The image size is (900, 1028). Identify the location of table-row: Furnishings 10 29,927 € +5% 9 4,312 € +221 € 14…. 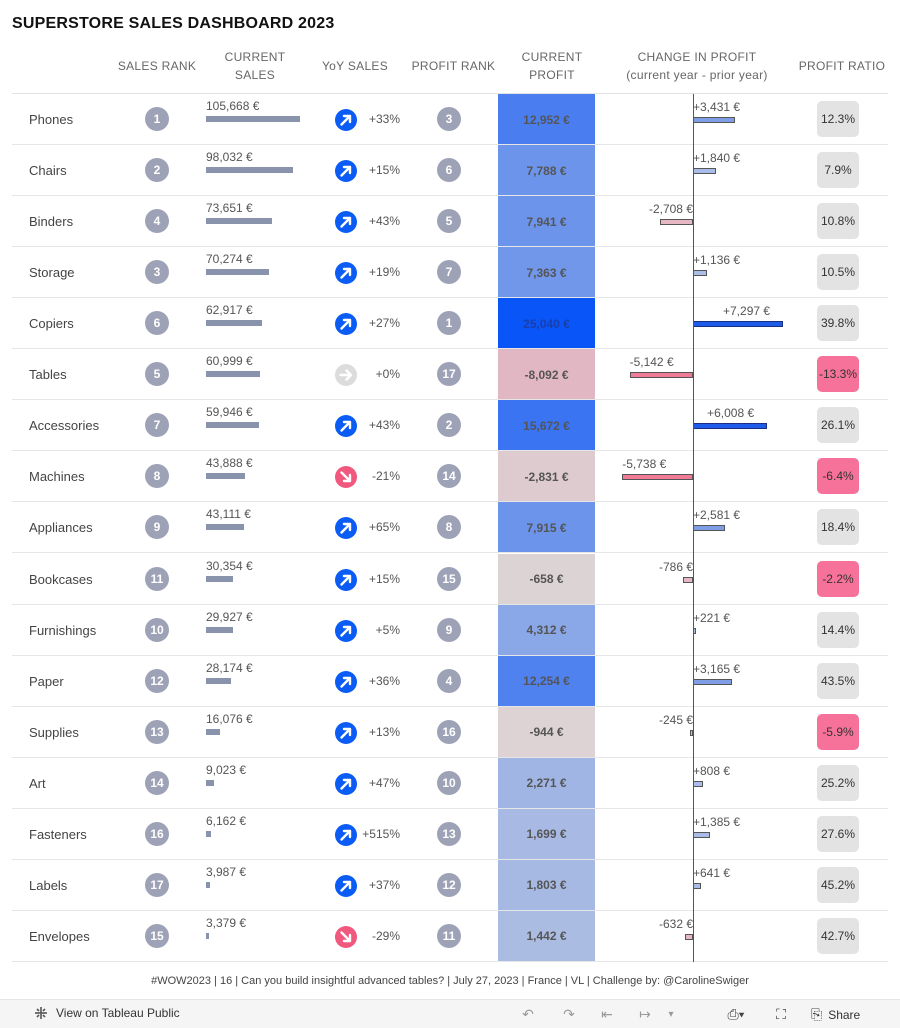
(450, 630).